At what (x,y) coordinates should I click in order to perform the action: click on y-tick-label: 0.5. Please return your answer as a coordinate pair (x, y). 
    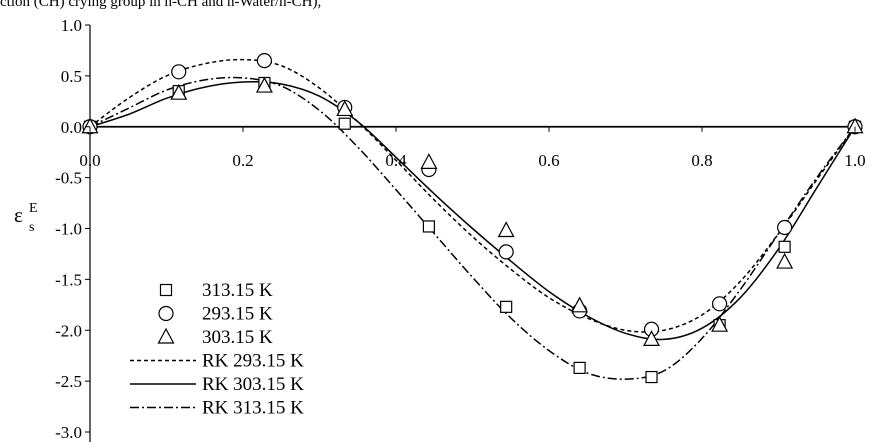
    Looking at the image, I should click on (71, 76).